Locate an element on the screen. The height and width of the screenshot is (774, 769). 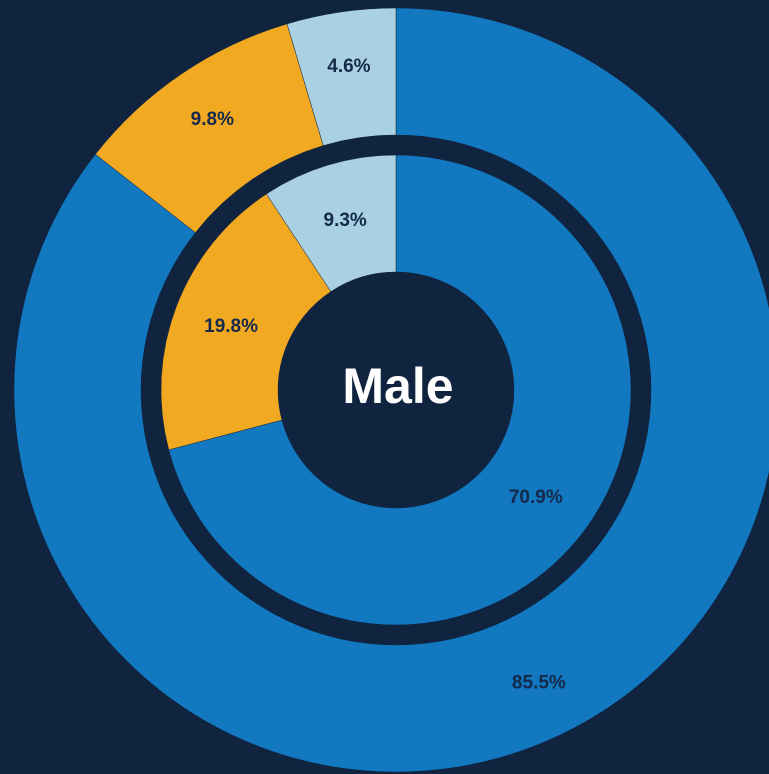
center-label: Male is located at coordinates (397, 386).